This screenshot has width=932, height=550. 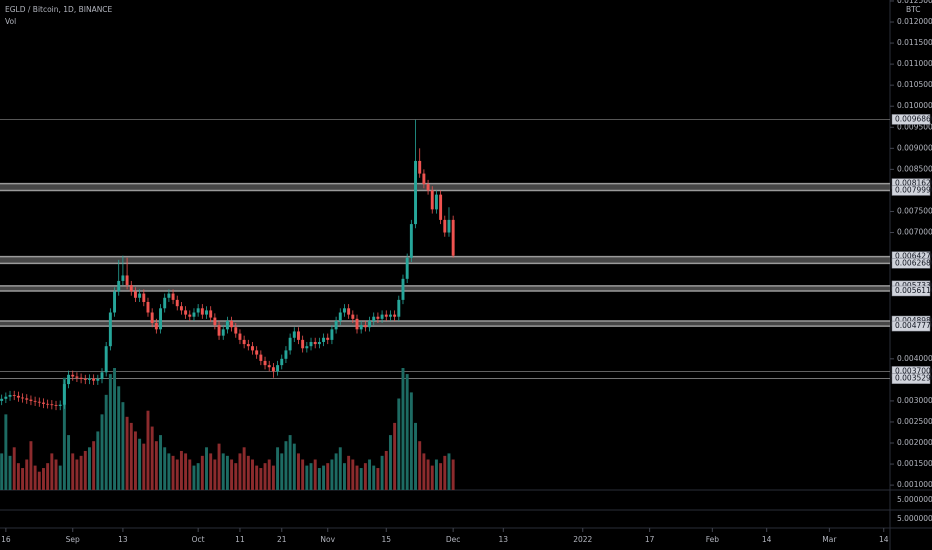 What do you see at coordinates (911, 119) in the screenshot?
I see `level-box` at bounding box center [911, 119].